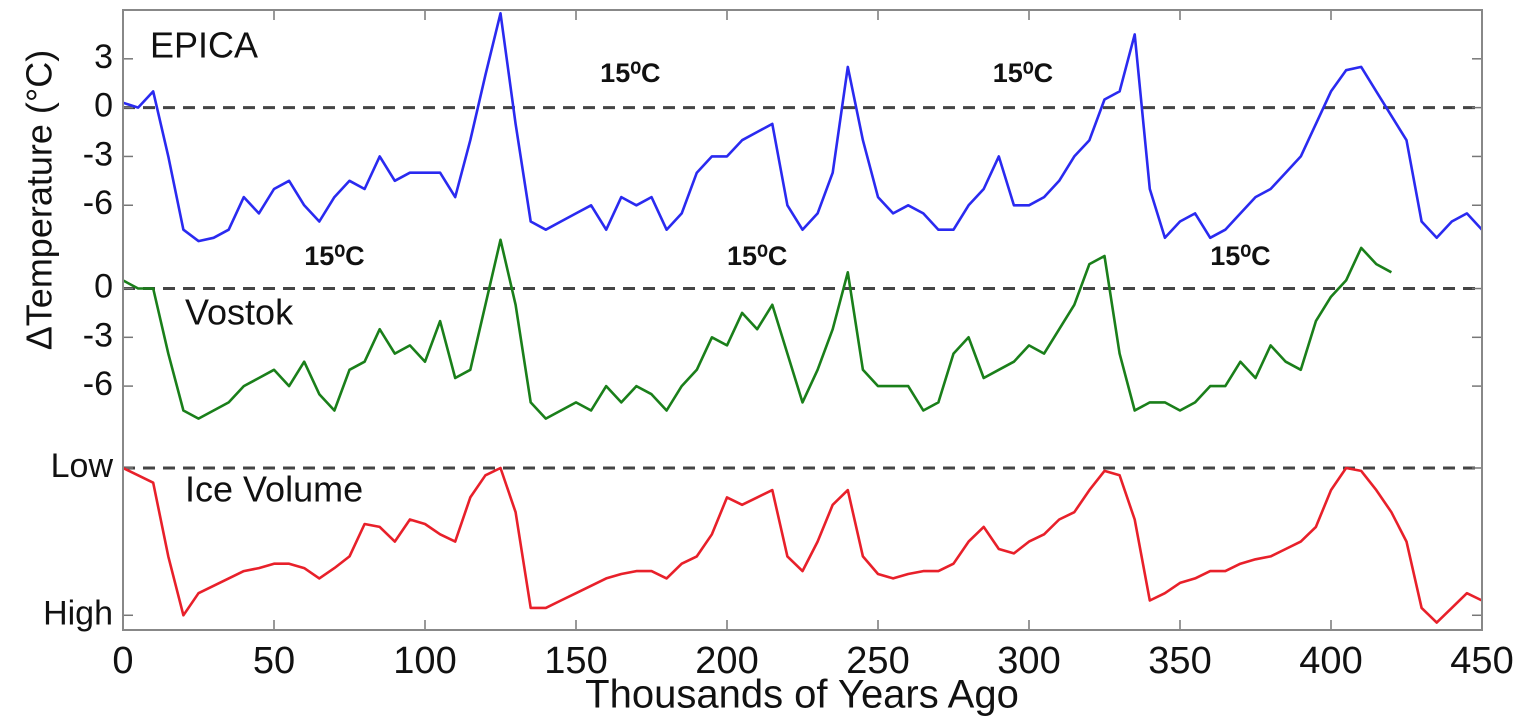 This screenshot has width=1532, height=724. I want to click on y-tick-label: 3, so click(103, 57).